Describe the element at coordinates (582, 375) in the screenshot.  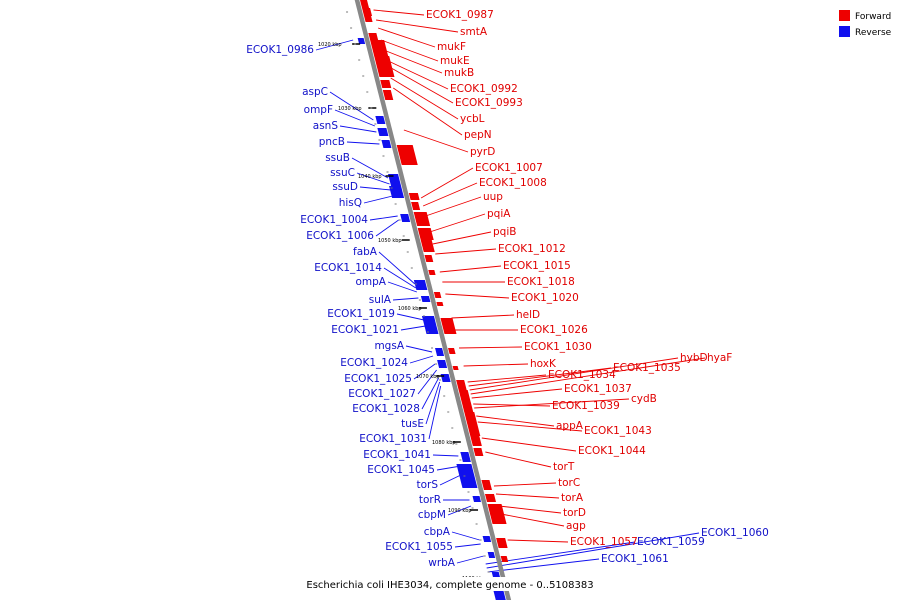
I see `gene-label-ecok1-1034: ECOK1_1034` at that location.